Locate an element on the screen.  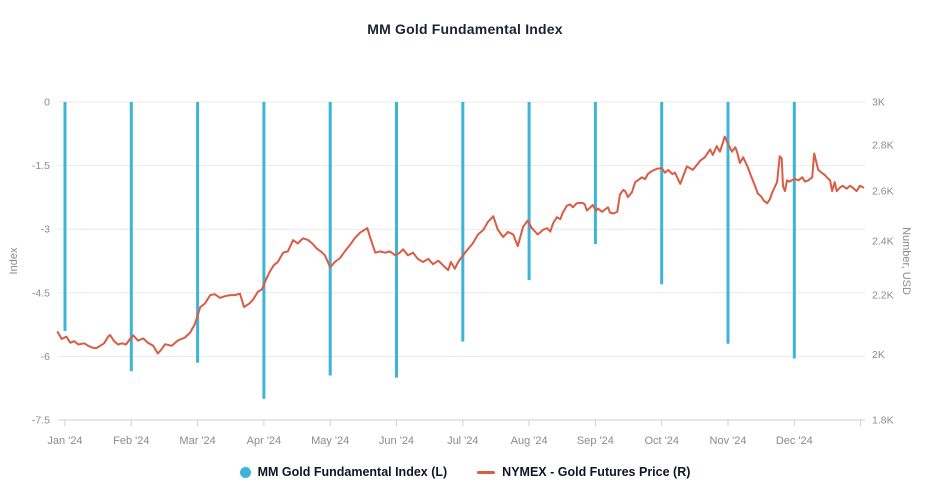
legend-label: MM Gold Fundamental Index (L) is located at coordinates (352, 472).